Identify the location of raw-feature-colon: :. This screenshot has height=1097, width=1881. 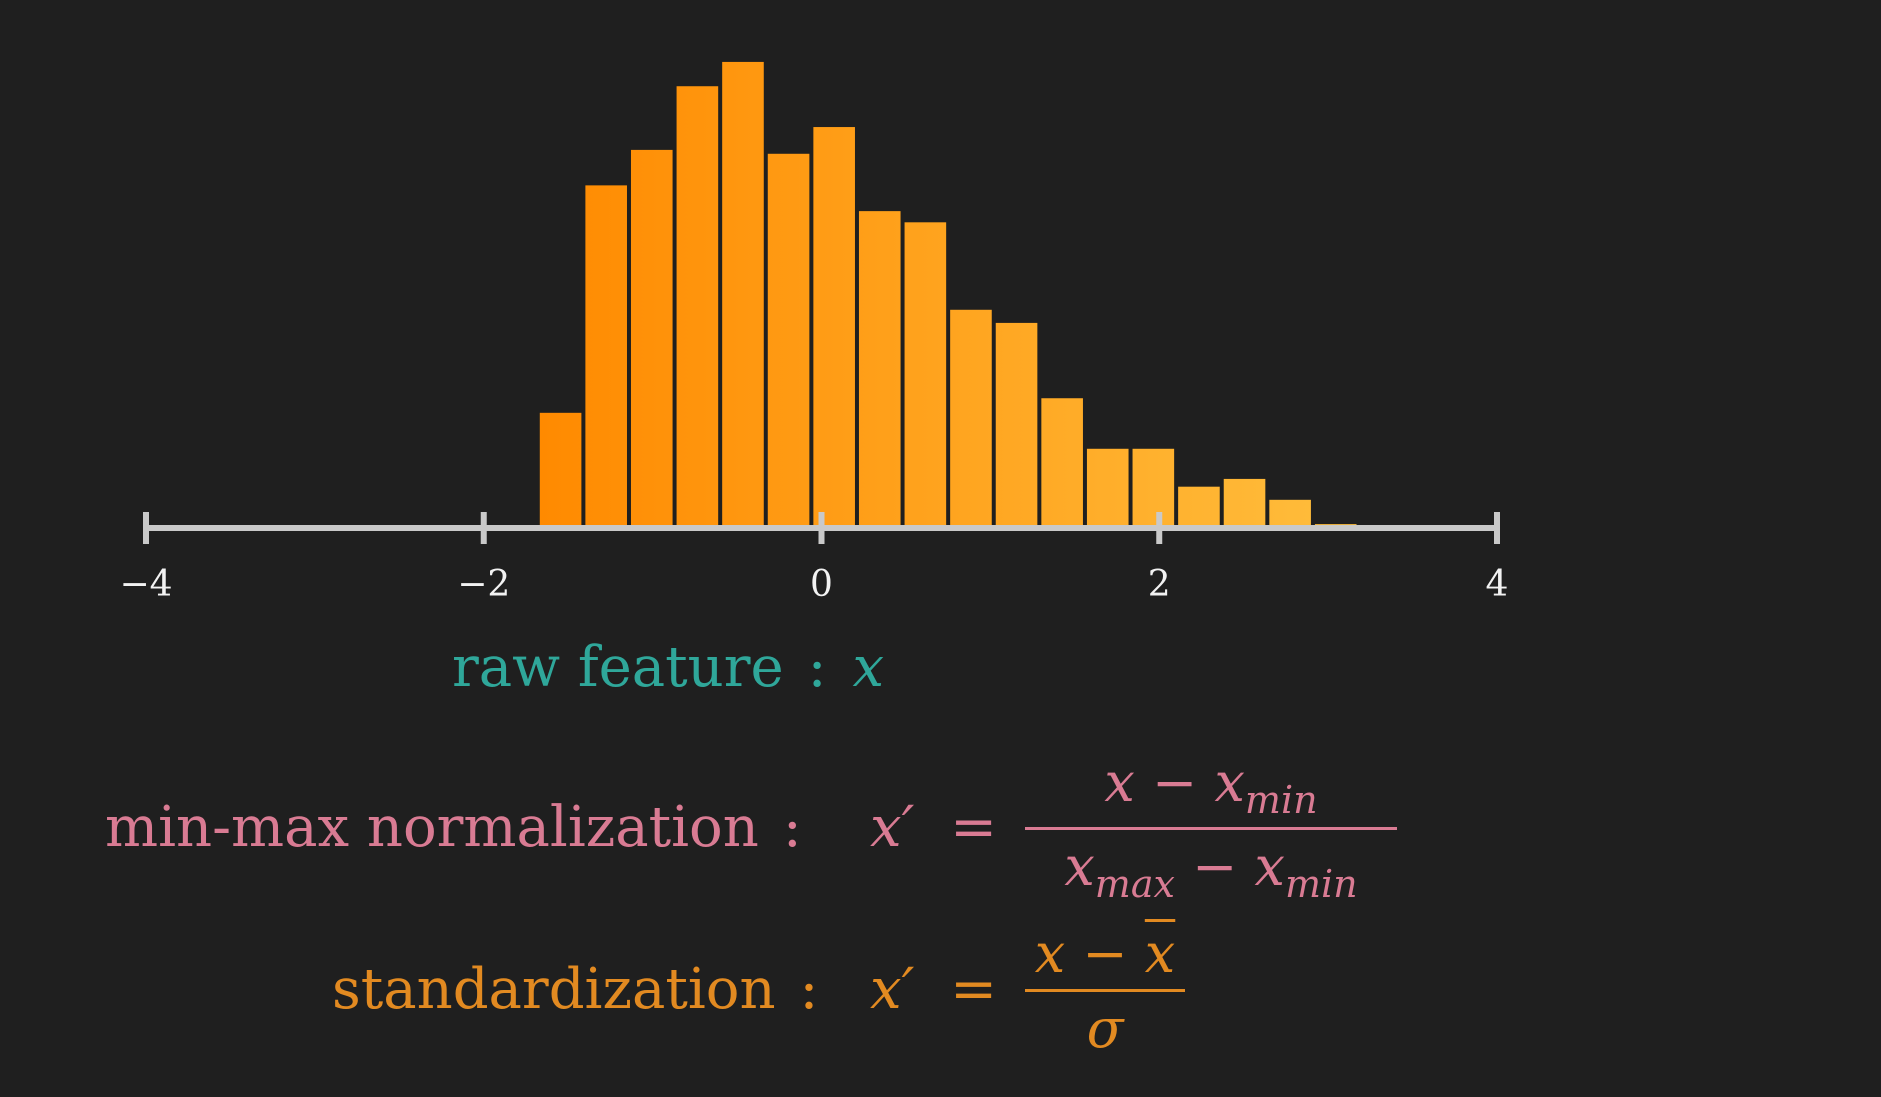
(817, 667).